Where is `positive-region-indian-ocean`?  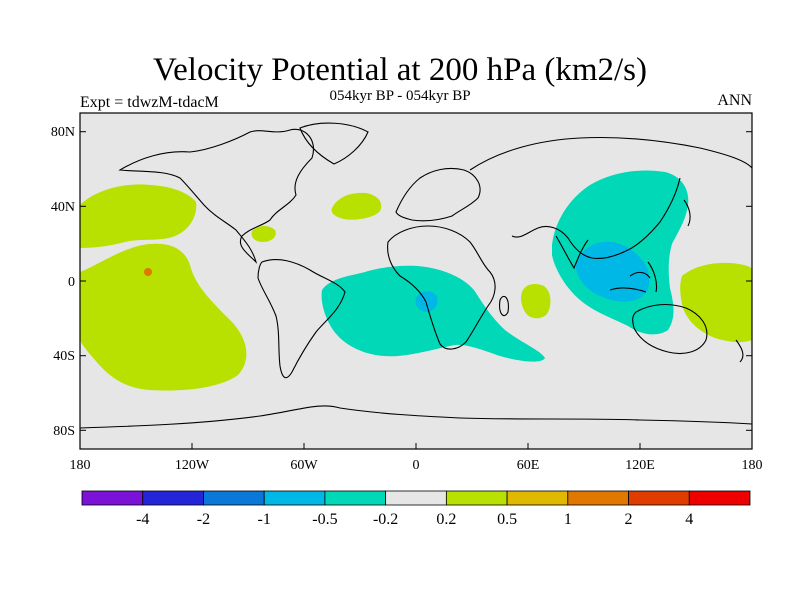 positive-region-indian-ocean is located at coordinates (536, 301).